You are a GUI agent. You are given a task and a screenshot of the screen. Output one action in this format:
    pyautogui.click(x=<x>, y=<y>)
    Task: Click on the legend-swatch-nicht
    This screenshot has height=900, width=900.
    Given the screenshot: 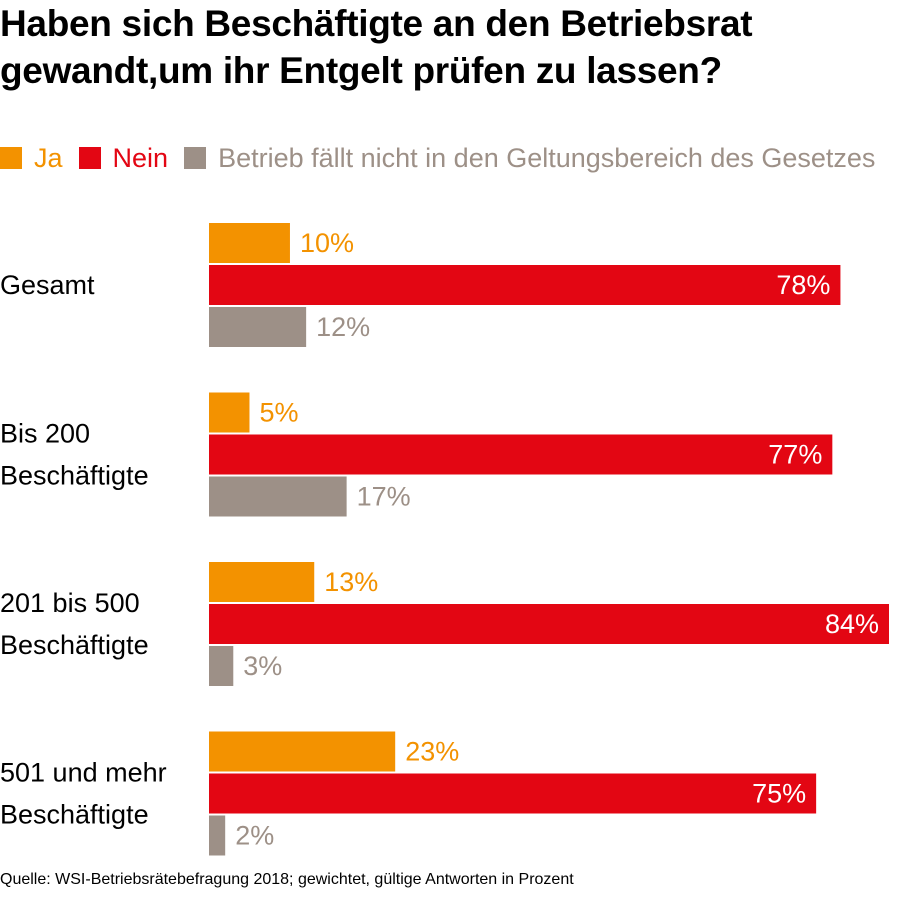 What is the action you would take?
    pyautogui.click(x=195, y=158)
    